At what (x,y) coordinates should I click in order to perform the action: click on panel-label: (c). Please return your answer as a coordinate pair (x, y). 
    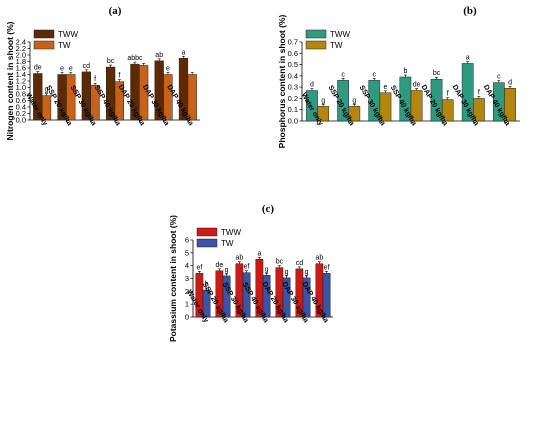
    Looking at the image, I should click on (268, 209).